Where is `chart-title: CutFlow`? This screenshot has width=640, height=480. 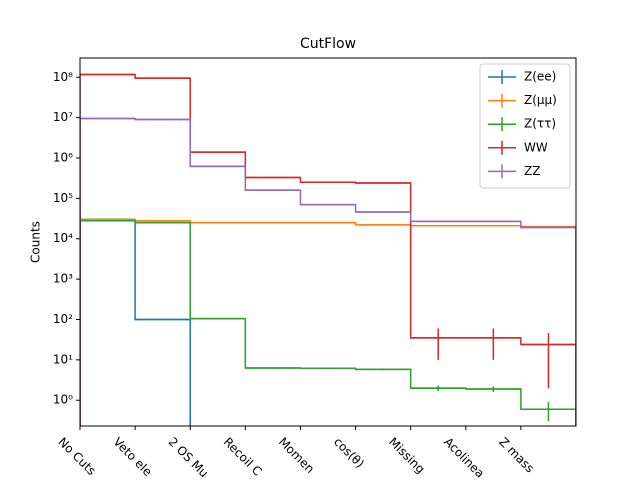 chart-title: CutFlow is located at coordinates (328, 44).